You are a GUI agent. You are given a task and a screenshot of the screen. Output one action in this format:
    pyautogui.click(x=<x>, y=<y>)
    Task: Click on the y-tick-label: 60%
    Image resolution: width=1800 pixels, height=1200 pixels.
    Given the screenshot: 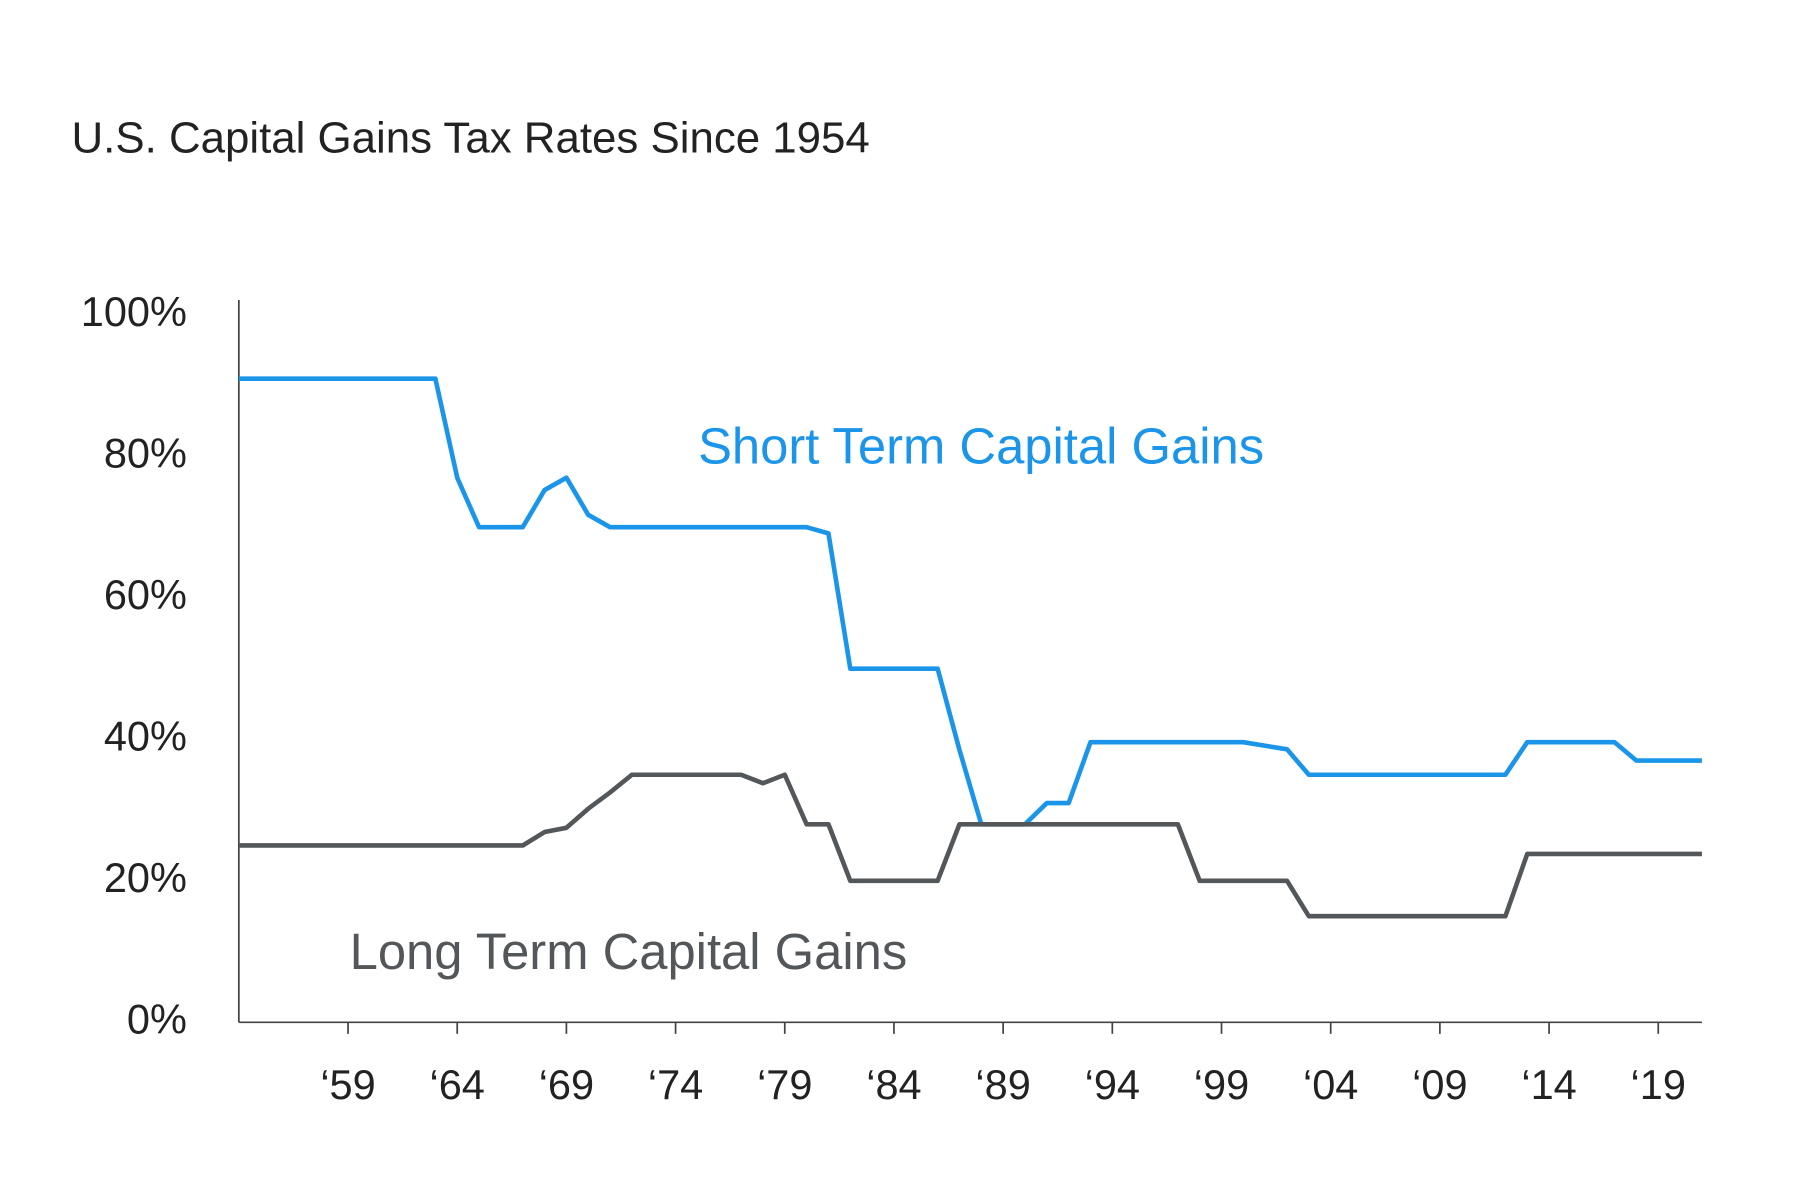 What is the action you would take?
    pyautogui.click(x=145, y=594)
    